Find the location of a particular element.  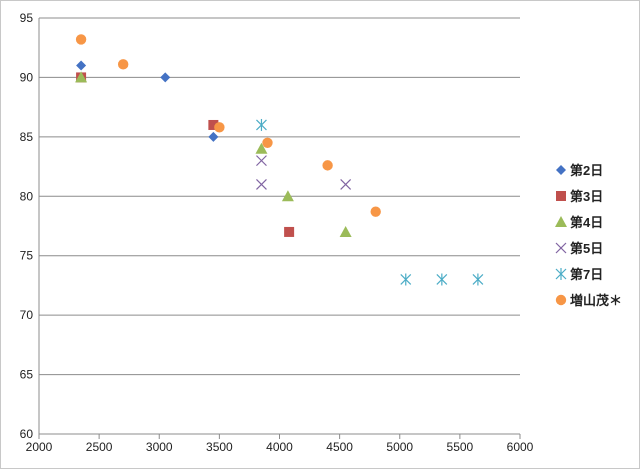

x-tick-label: 5500 is located at coordinates (460, 447).